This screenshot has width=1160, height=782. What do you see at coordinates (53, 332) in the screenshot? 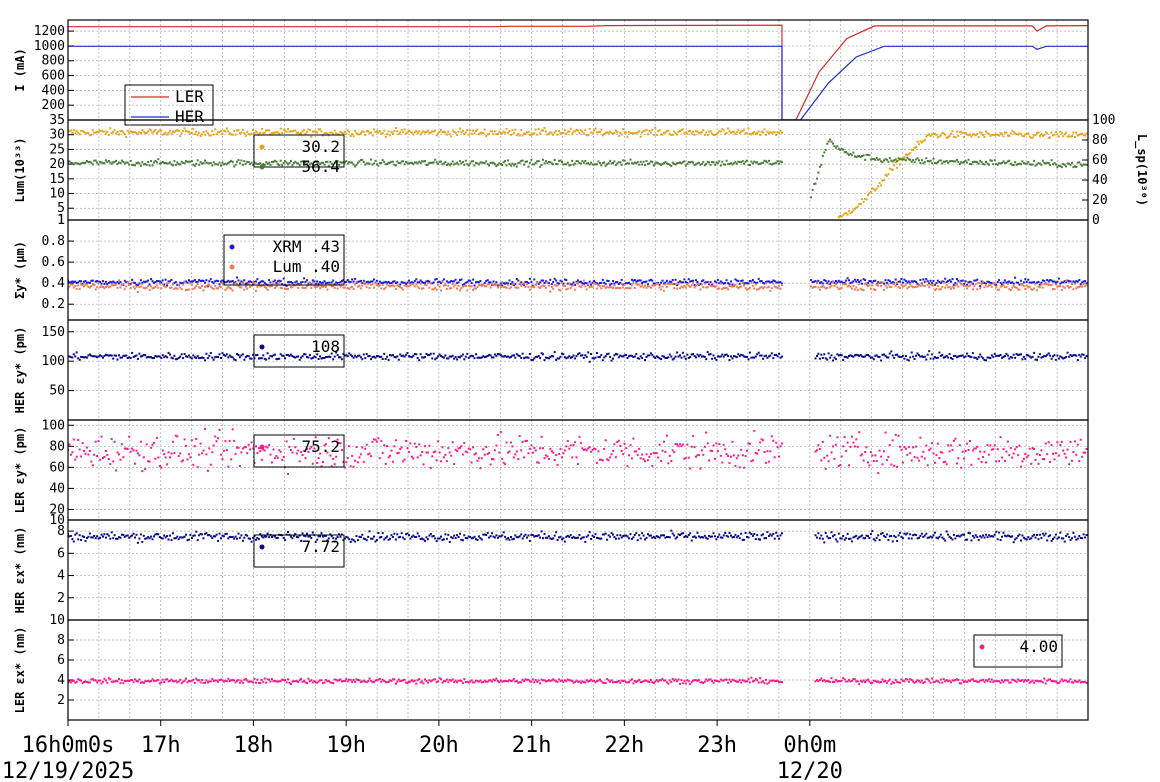
I see `y-tick-label: 150` at bounding box center [53, 332].